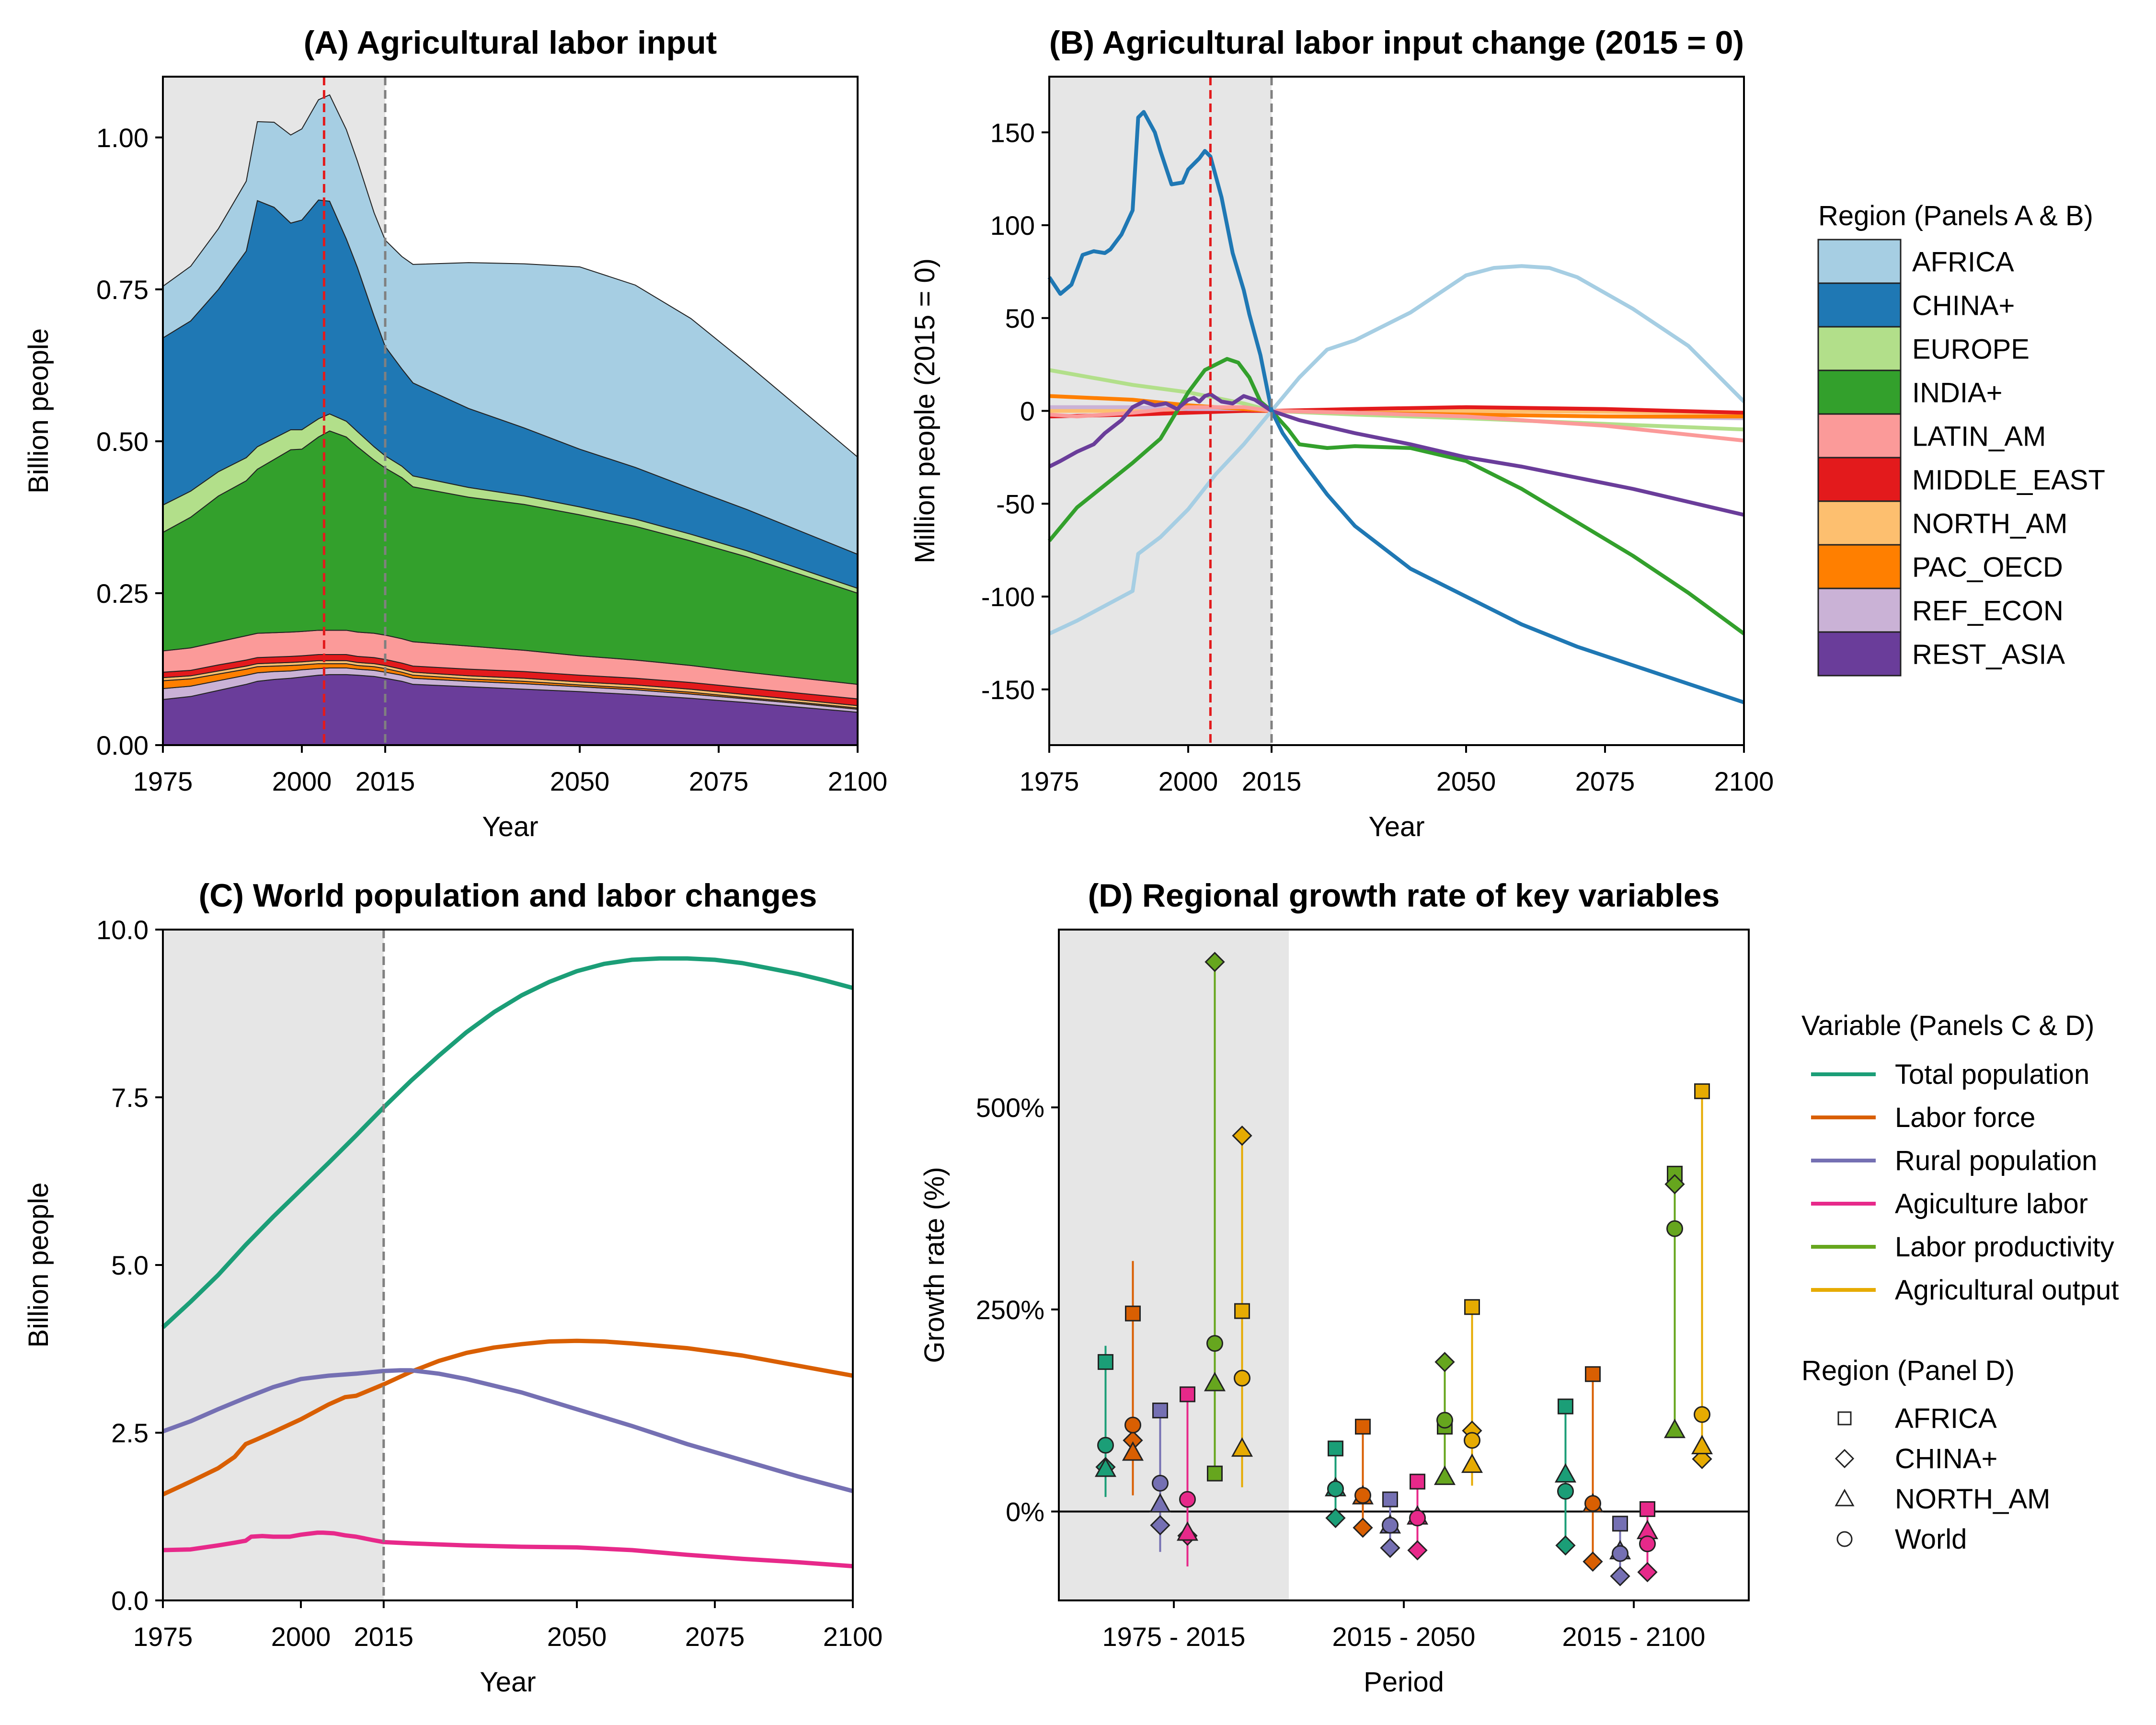  What do you see at coordinates (1992, 1074) in the screenshot?
I see `legend-label-total-population: Total population` at bounding box center [1992, 1074].